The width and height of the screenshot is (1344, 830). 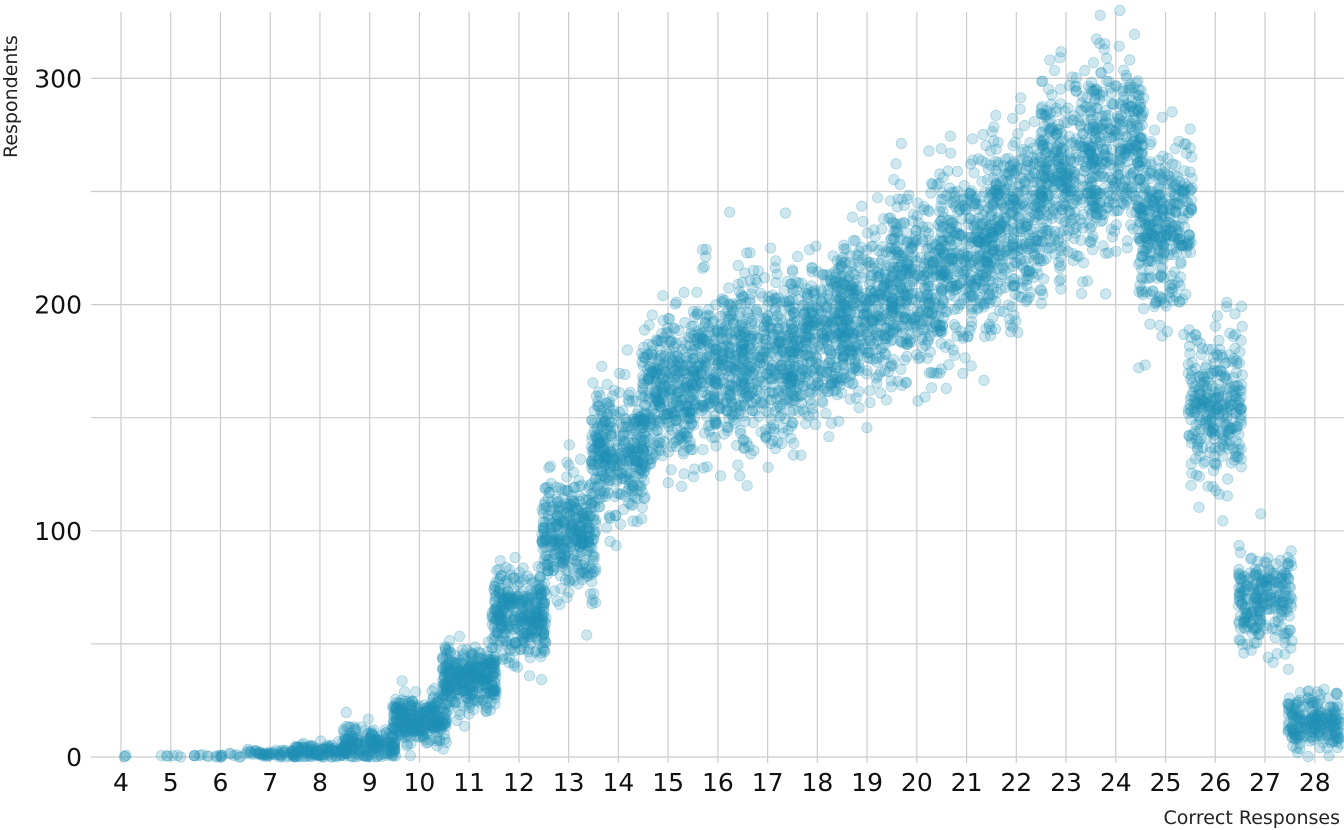 What do you see at coordinates (58, 305) in the screenshot?
I see `y-tick-label: 200` at bounding box center [58, 305].